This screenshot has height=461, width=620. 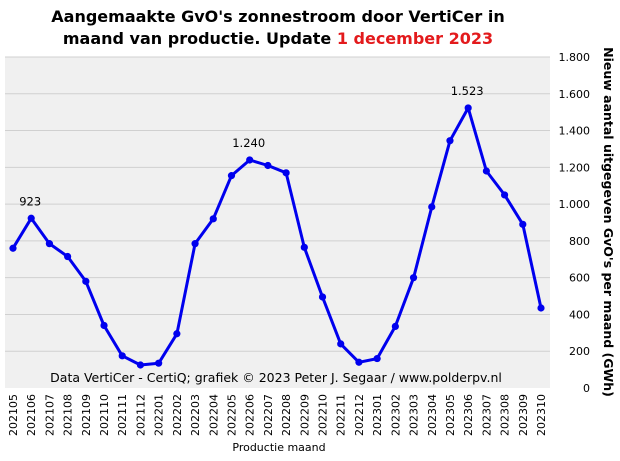 I want to click on x-tick-label: 202309, so click(x=523, y=415).